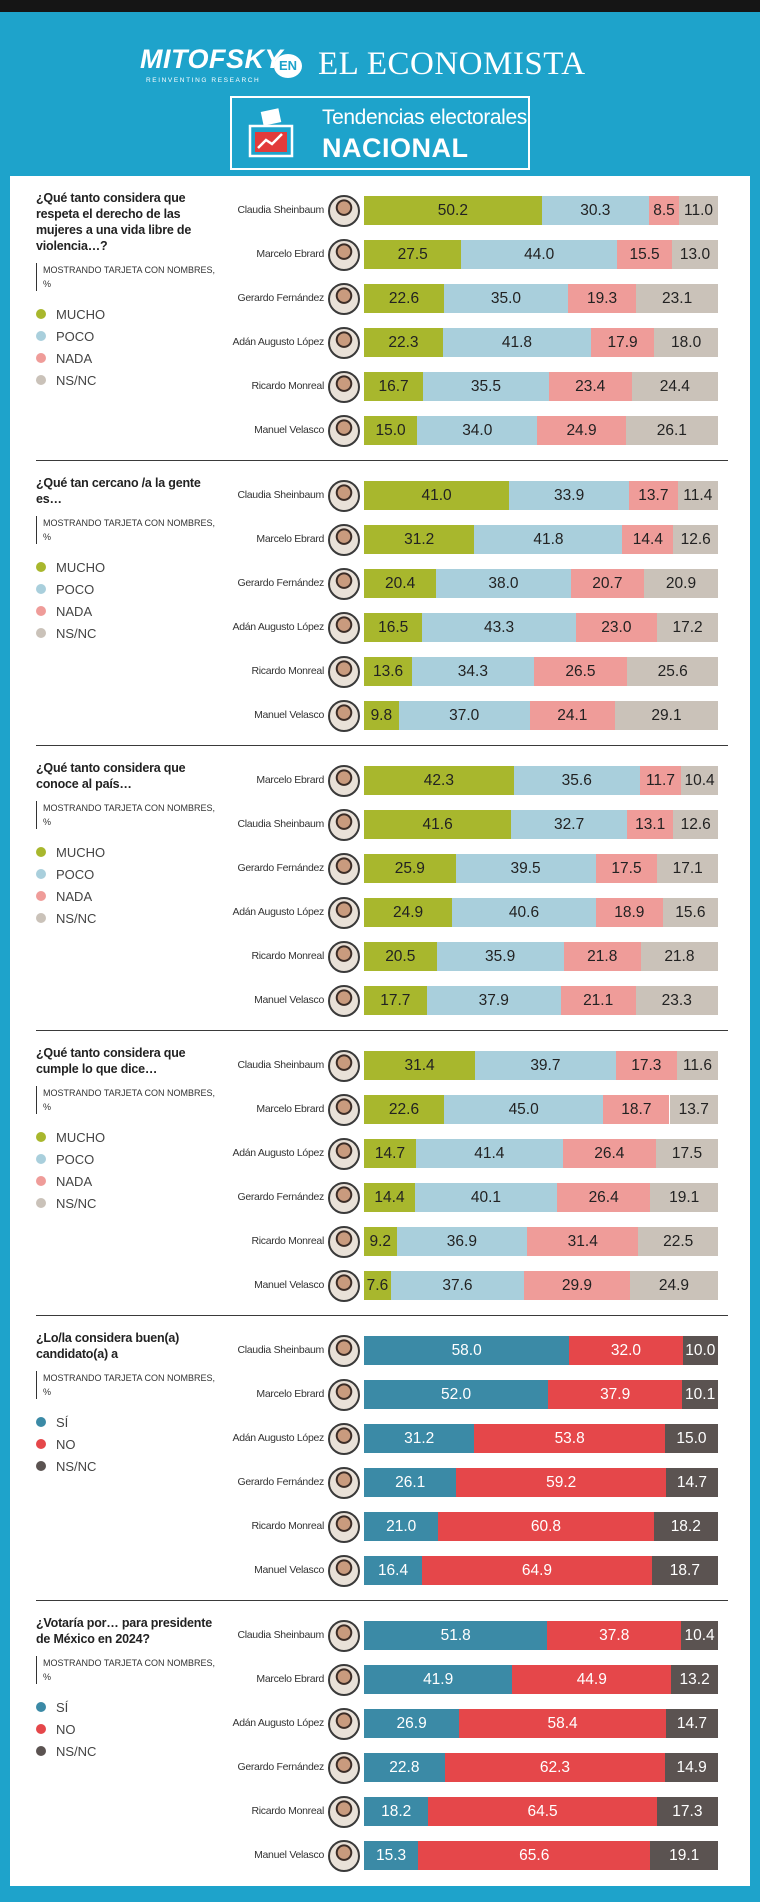  Describe the element at coordinates (548, 539) in the screenshot. I see `value-label: 41.8` at that location.